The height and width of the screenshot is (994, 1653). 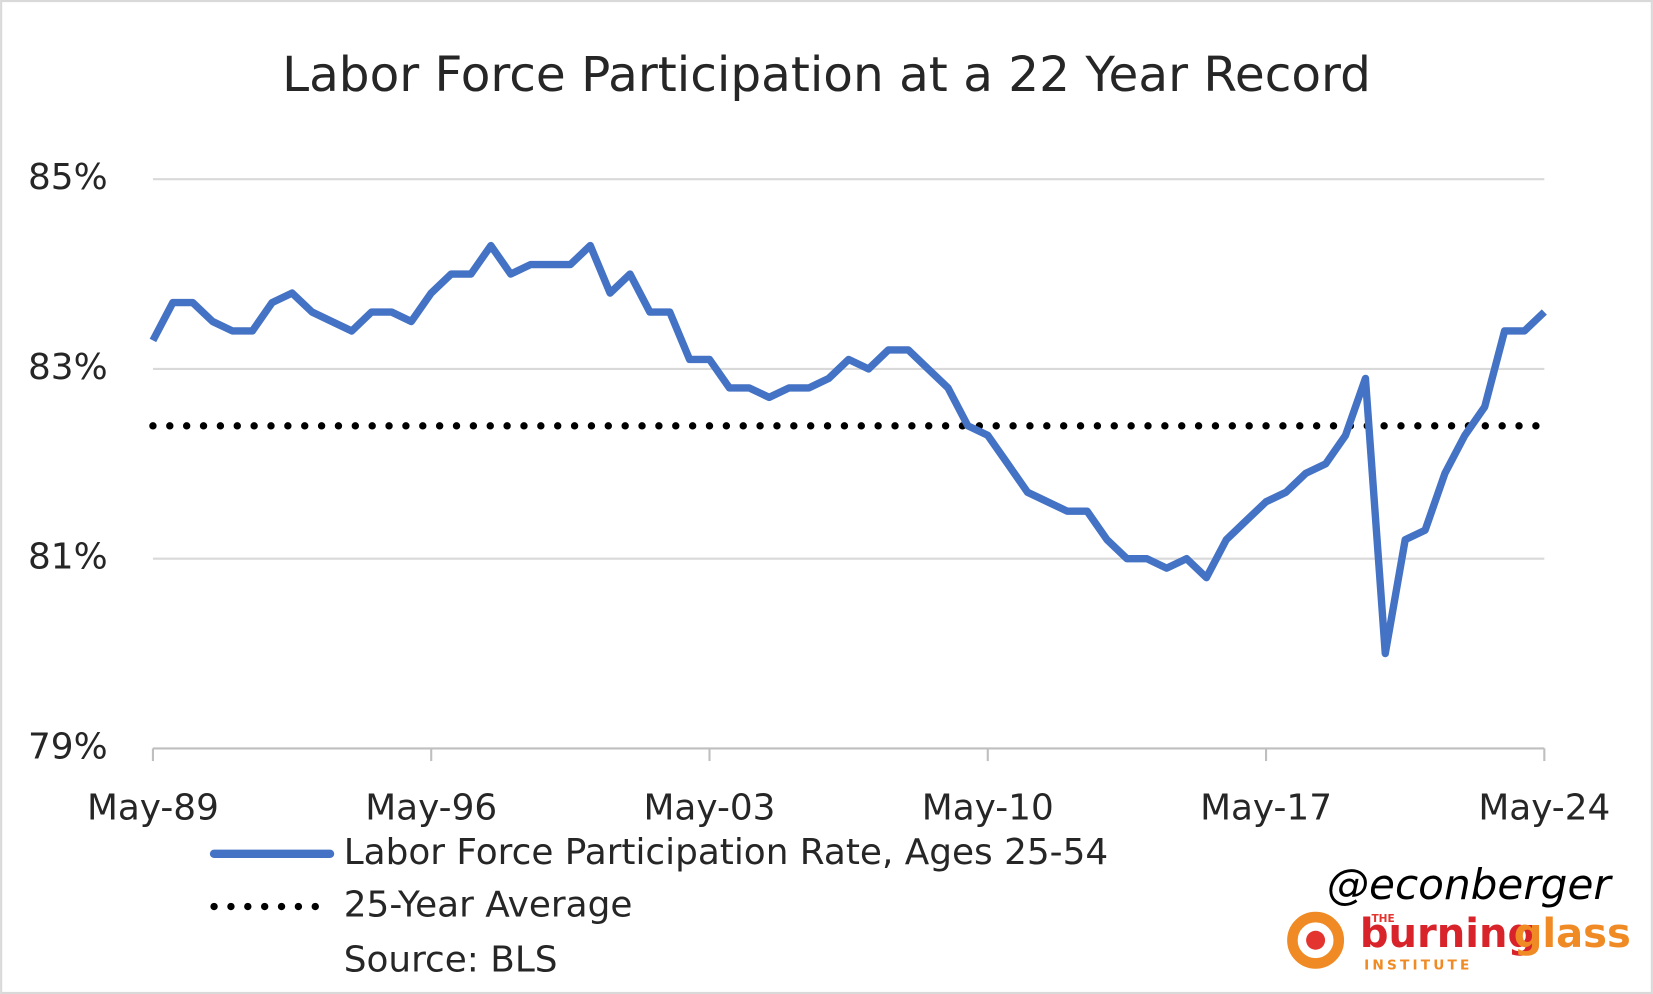 I want to click on credit: @econberger, so click(x=1470, y=884).